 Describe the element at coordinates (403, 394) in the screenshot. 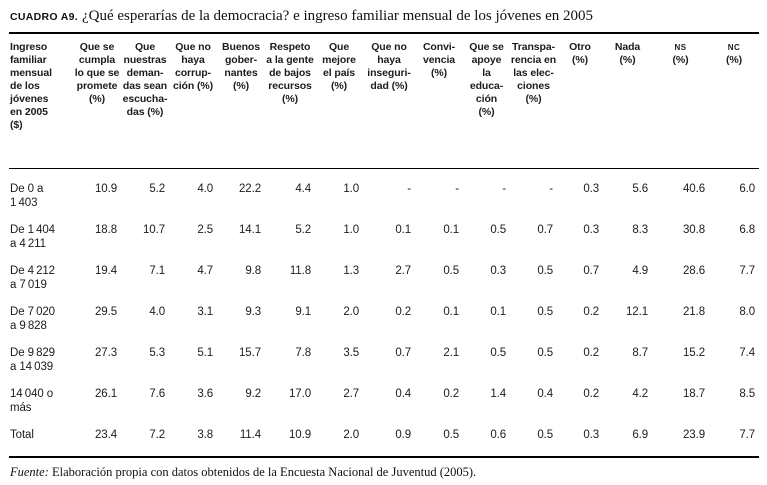

I see `cell: 0.4` at that location.